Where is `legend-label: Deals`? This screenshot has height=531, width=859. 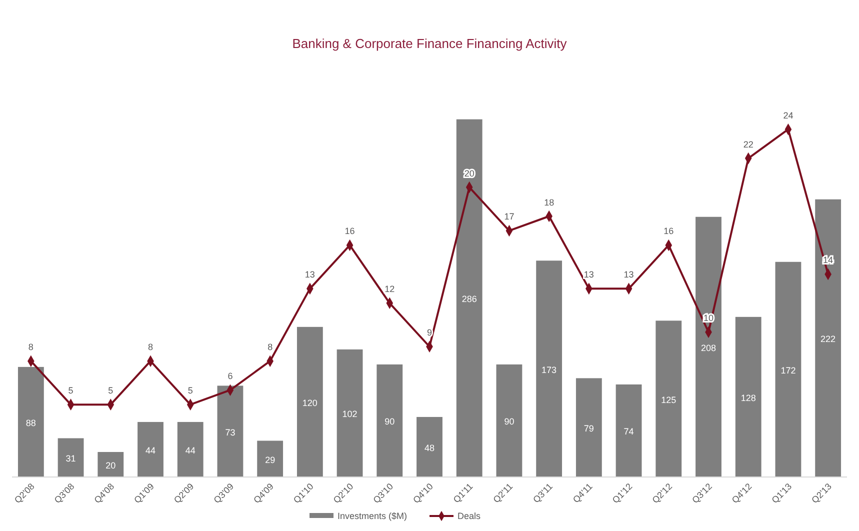
legend-label: Deals is located at coordinates (470, 516).